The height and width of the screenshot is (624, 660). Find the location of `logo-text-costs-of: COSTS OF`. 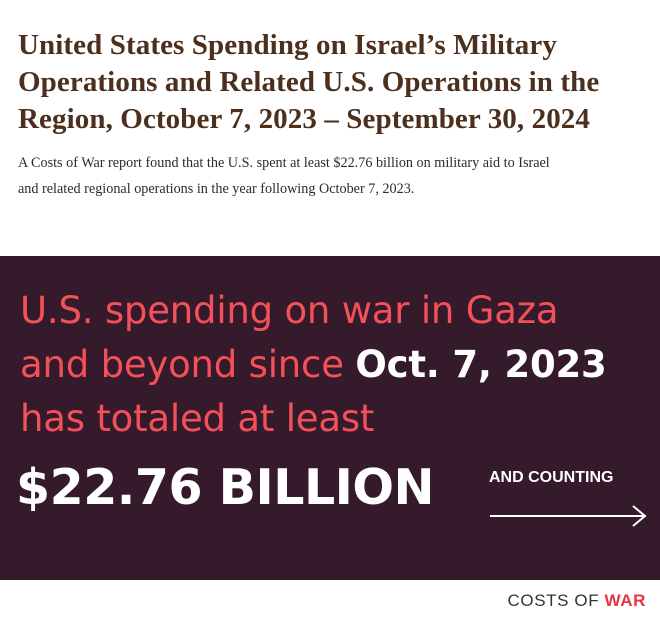

logo-text-costs-of: COSTS OF is located at coordinates (556, 600).